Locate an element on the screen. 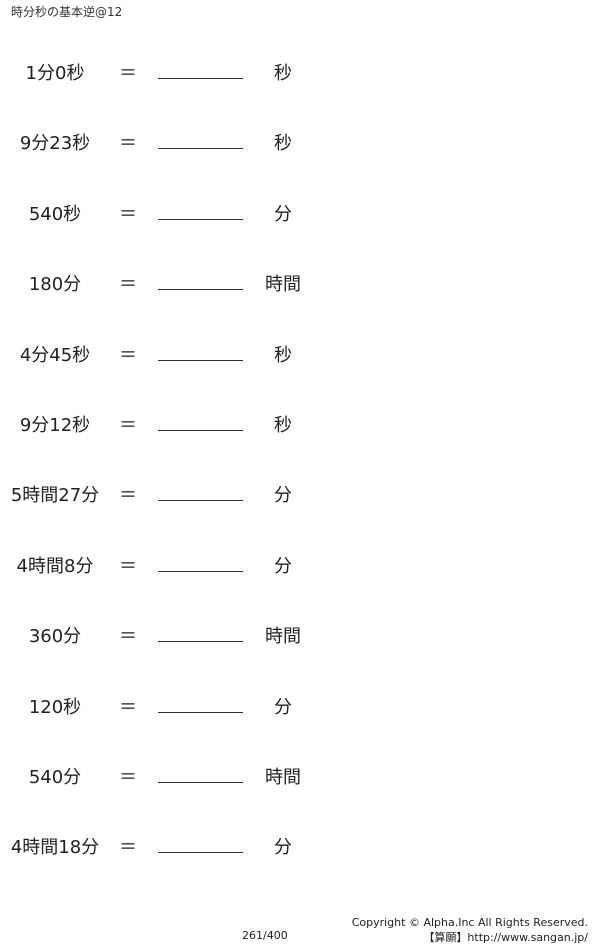 The height and width of the screenshot is (946, 600). question: 360分 is located at coordinates (55, 637).